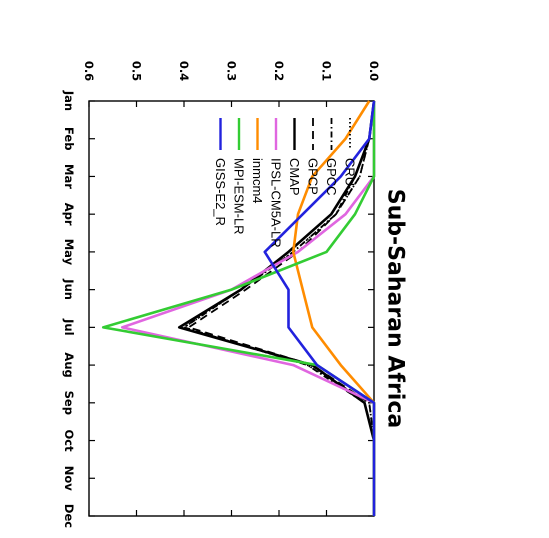  Describe the element at coordinates (69, 100) in the screenshot. I see `month-tick-label: Jan` at that location.